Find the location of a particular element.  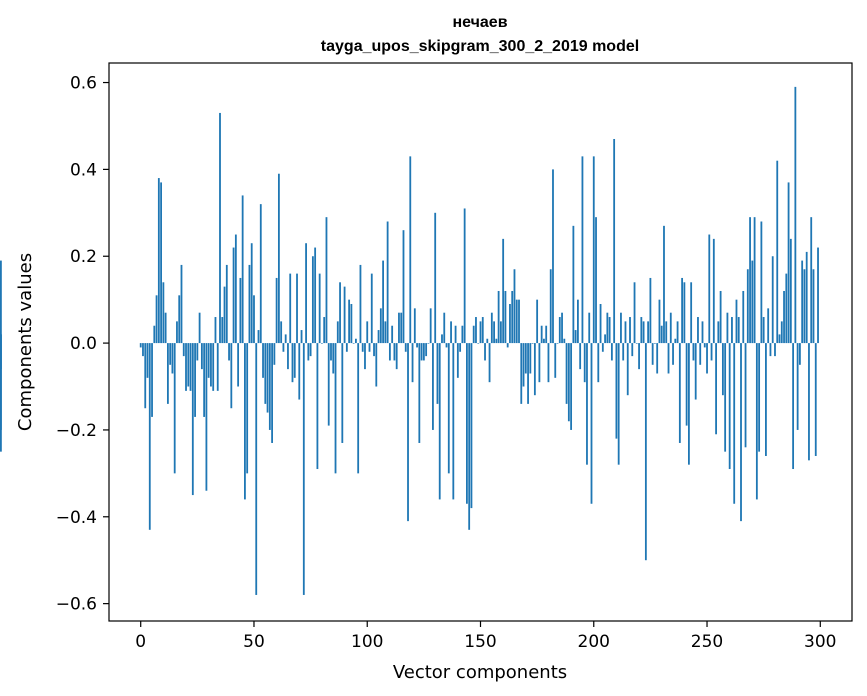

x-tick-label: 250 is located at coordinates (707, 642).